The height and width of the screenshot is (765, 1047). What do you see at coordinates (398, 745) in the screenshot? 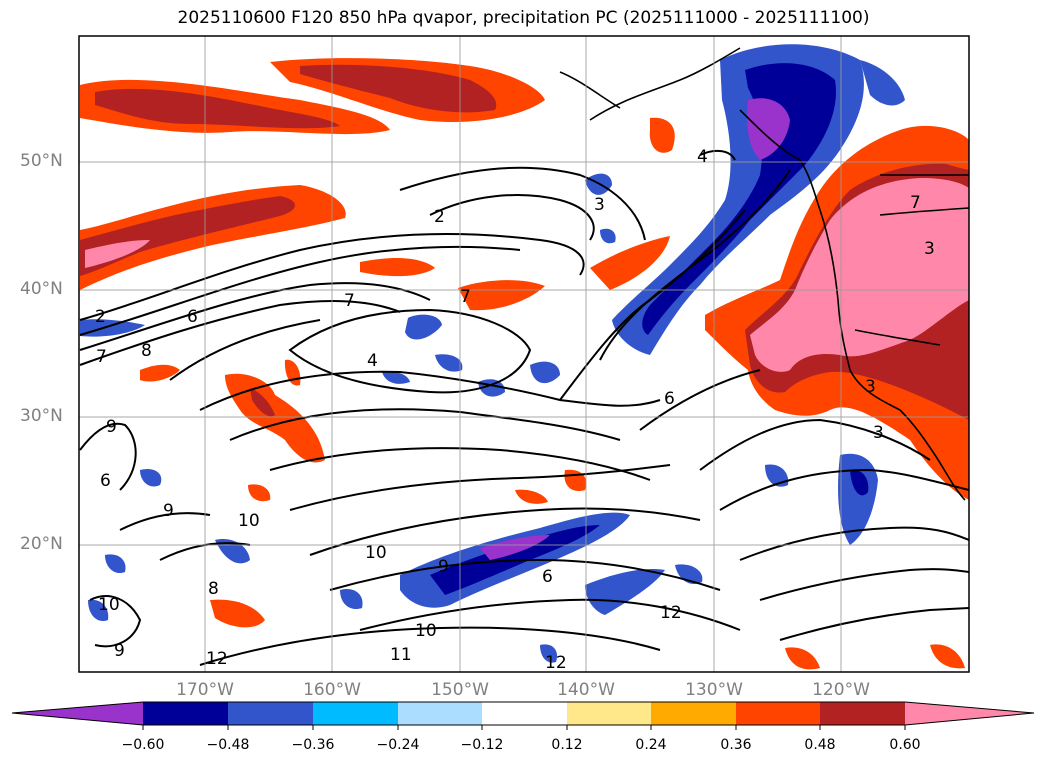
I see `colorbar-tick-label: −0.24` at bounding box center [398, 745].